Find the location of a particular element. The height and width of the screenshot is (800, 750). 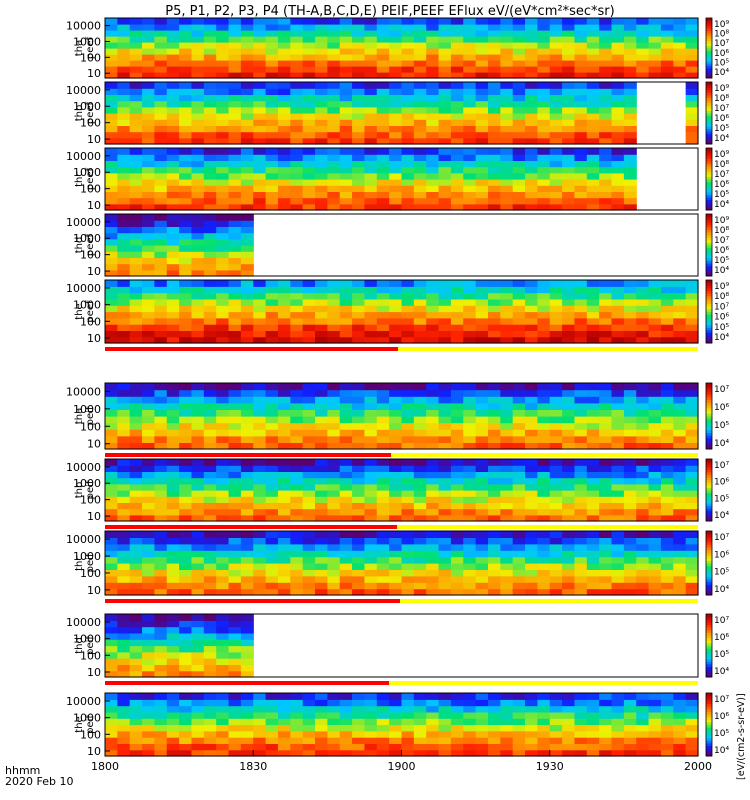

y-tick-label: 10 is located at coordinates (94, 444).